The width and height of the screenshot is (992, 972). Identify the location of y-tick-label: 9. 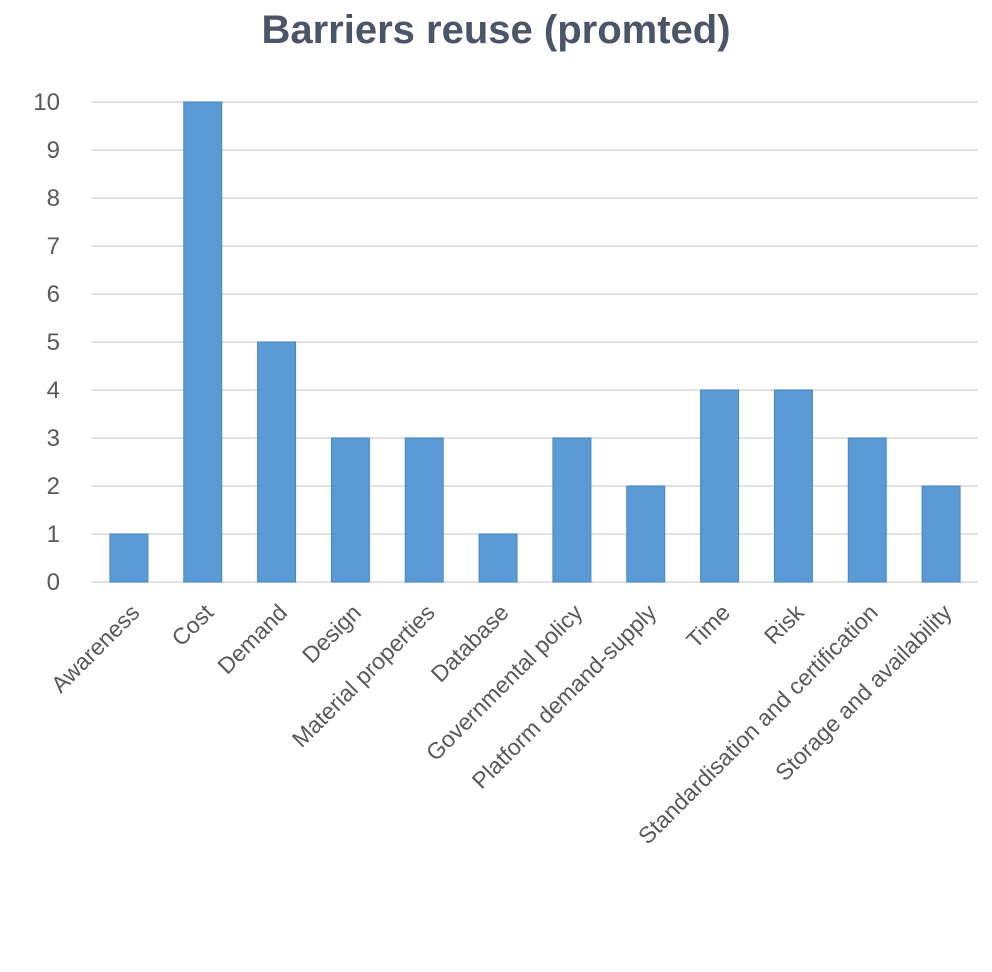
(53, 150).